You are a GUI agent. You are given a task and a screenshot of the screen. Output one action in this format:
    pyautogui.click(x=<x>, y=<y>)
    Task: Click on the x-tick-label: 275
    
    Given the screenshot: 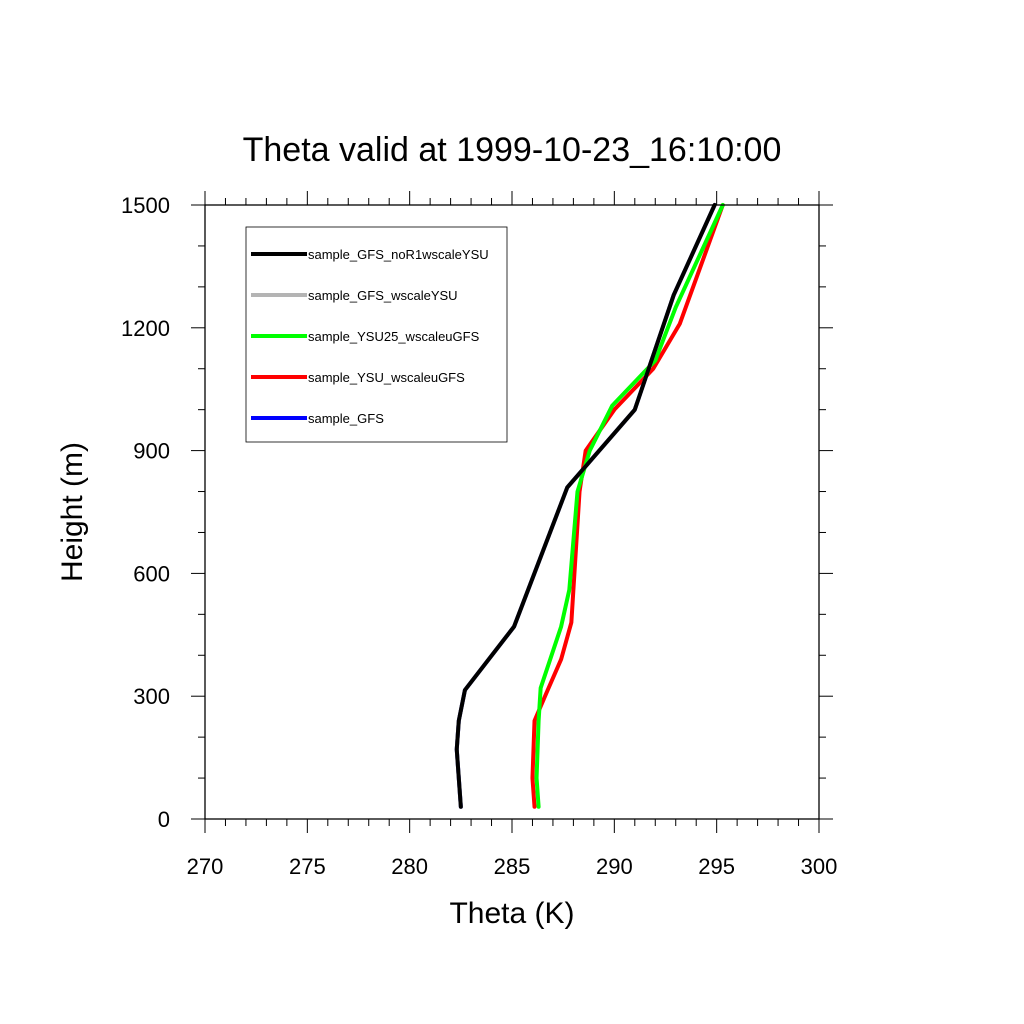 What is the action you would take?
    pyautogui.click(x=307, y=866)
    